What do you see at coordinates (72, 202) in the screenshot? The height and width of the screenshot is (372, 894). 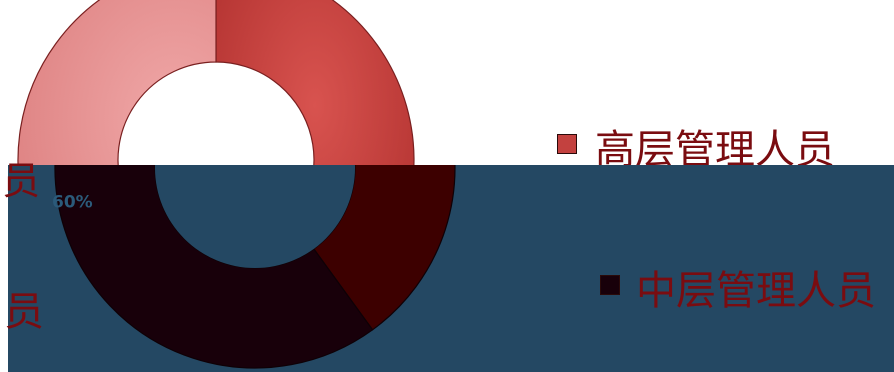 I see `data-label-middle-management: 60%` at bounding box center [72, 202].